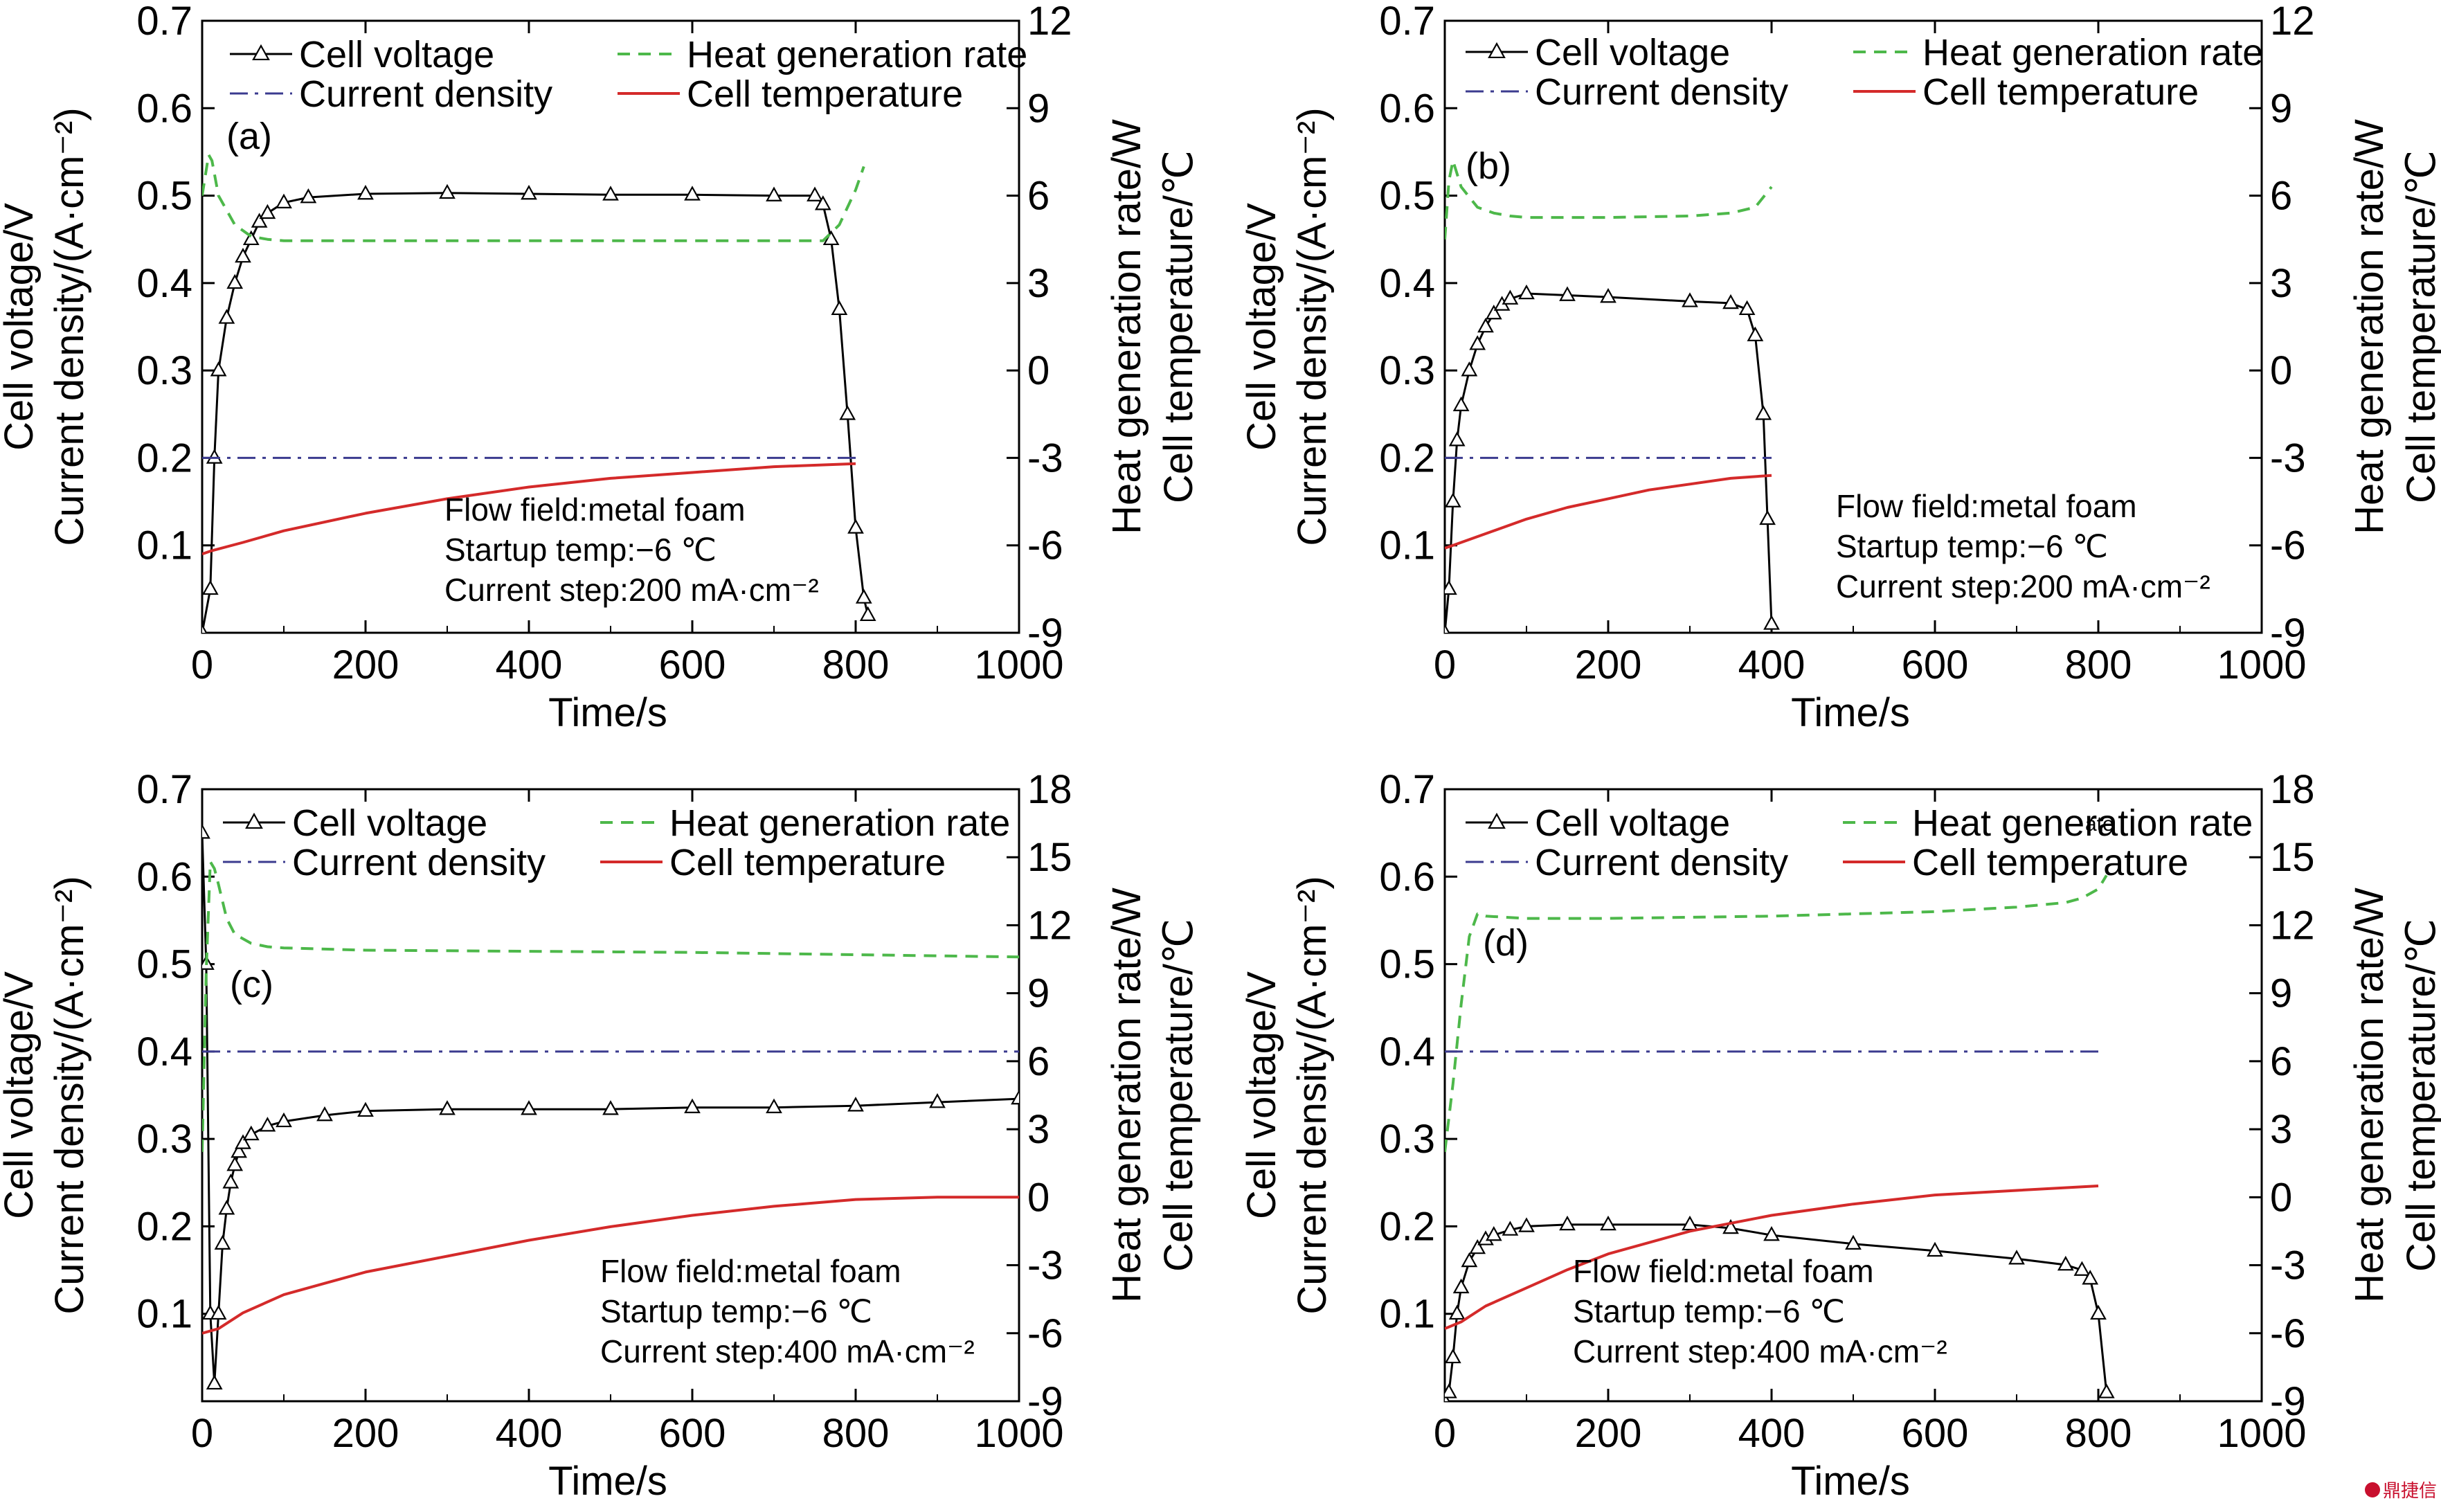  I want to click on y-right-tick-label: -6, so click(1045, 545).